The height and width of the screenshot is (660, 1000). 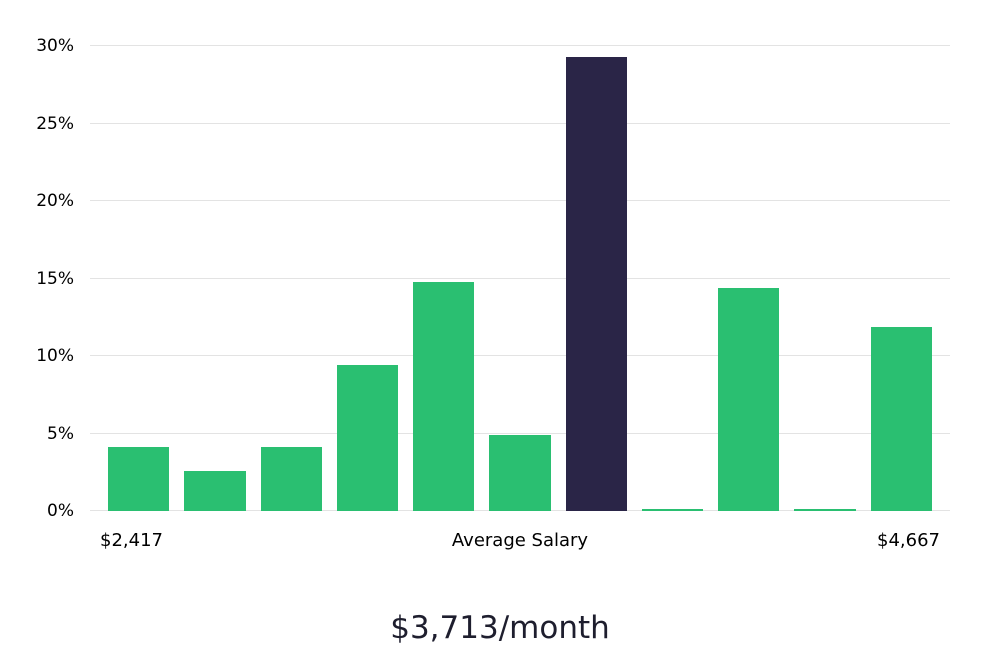 What do you see at coordinates (60, 511) in the screenshot?
I see `y-tick-label: 0%` at bounding box center [60, 511].